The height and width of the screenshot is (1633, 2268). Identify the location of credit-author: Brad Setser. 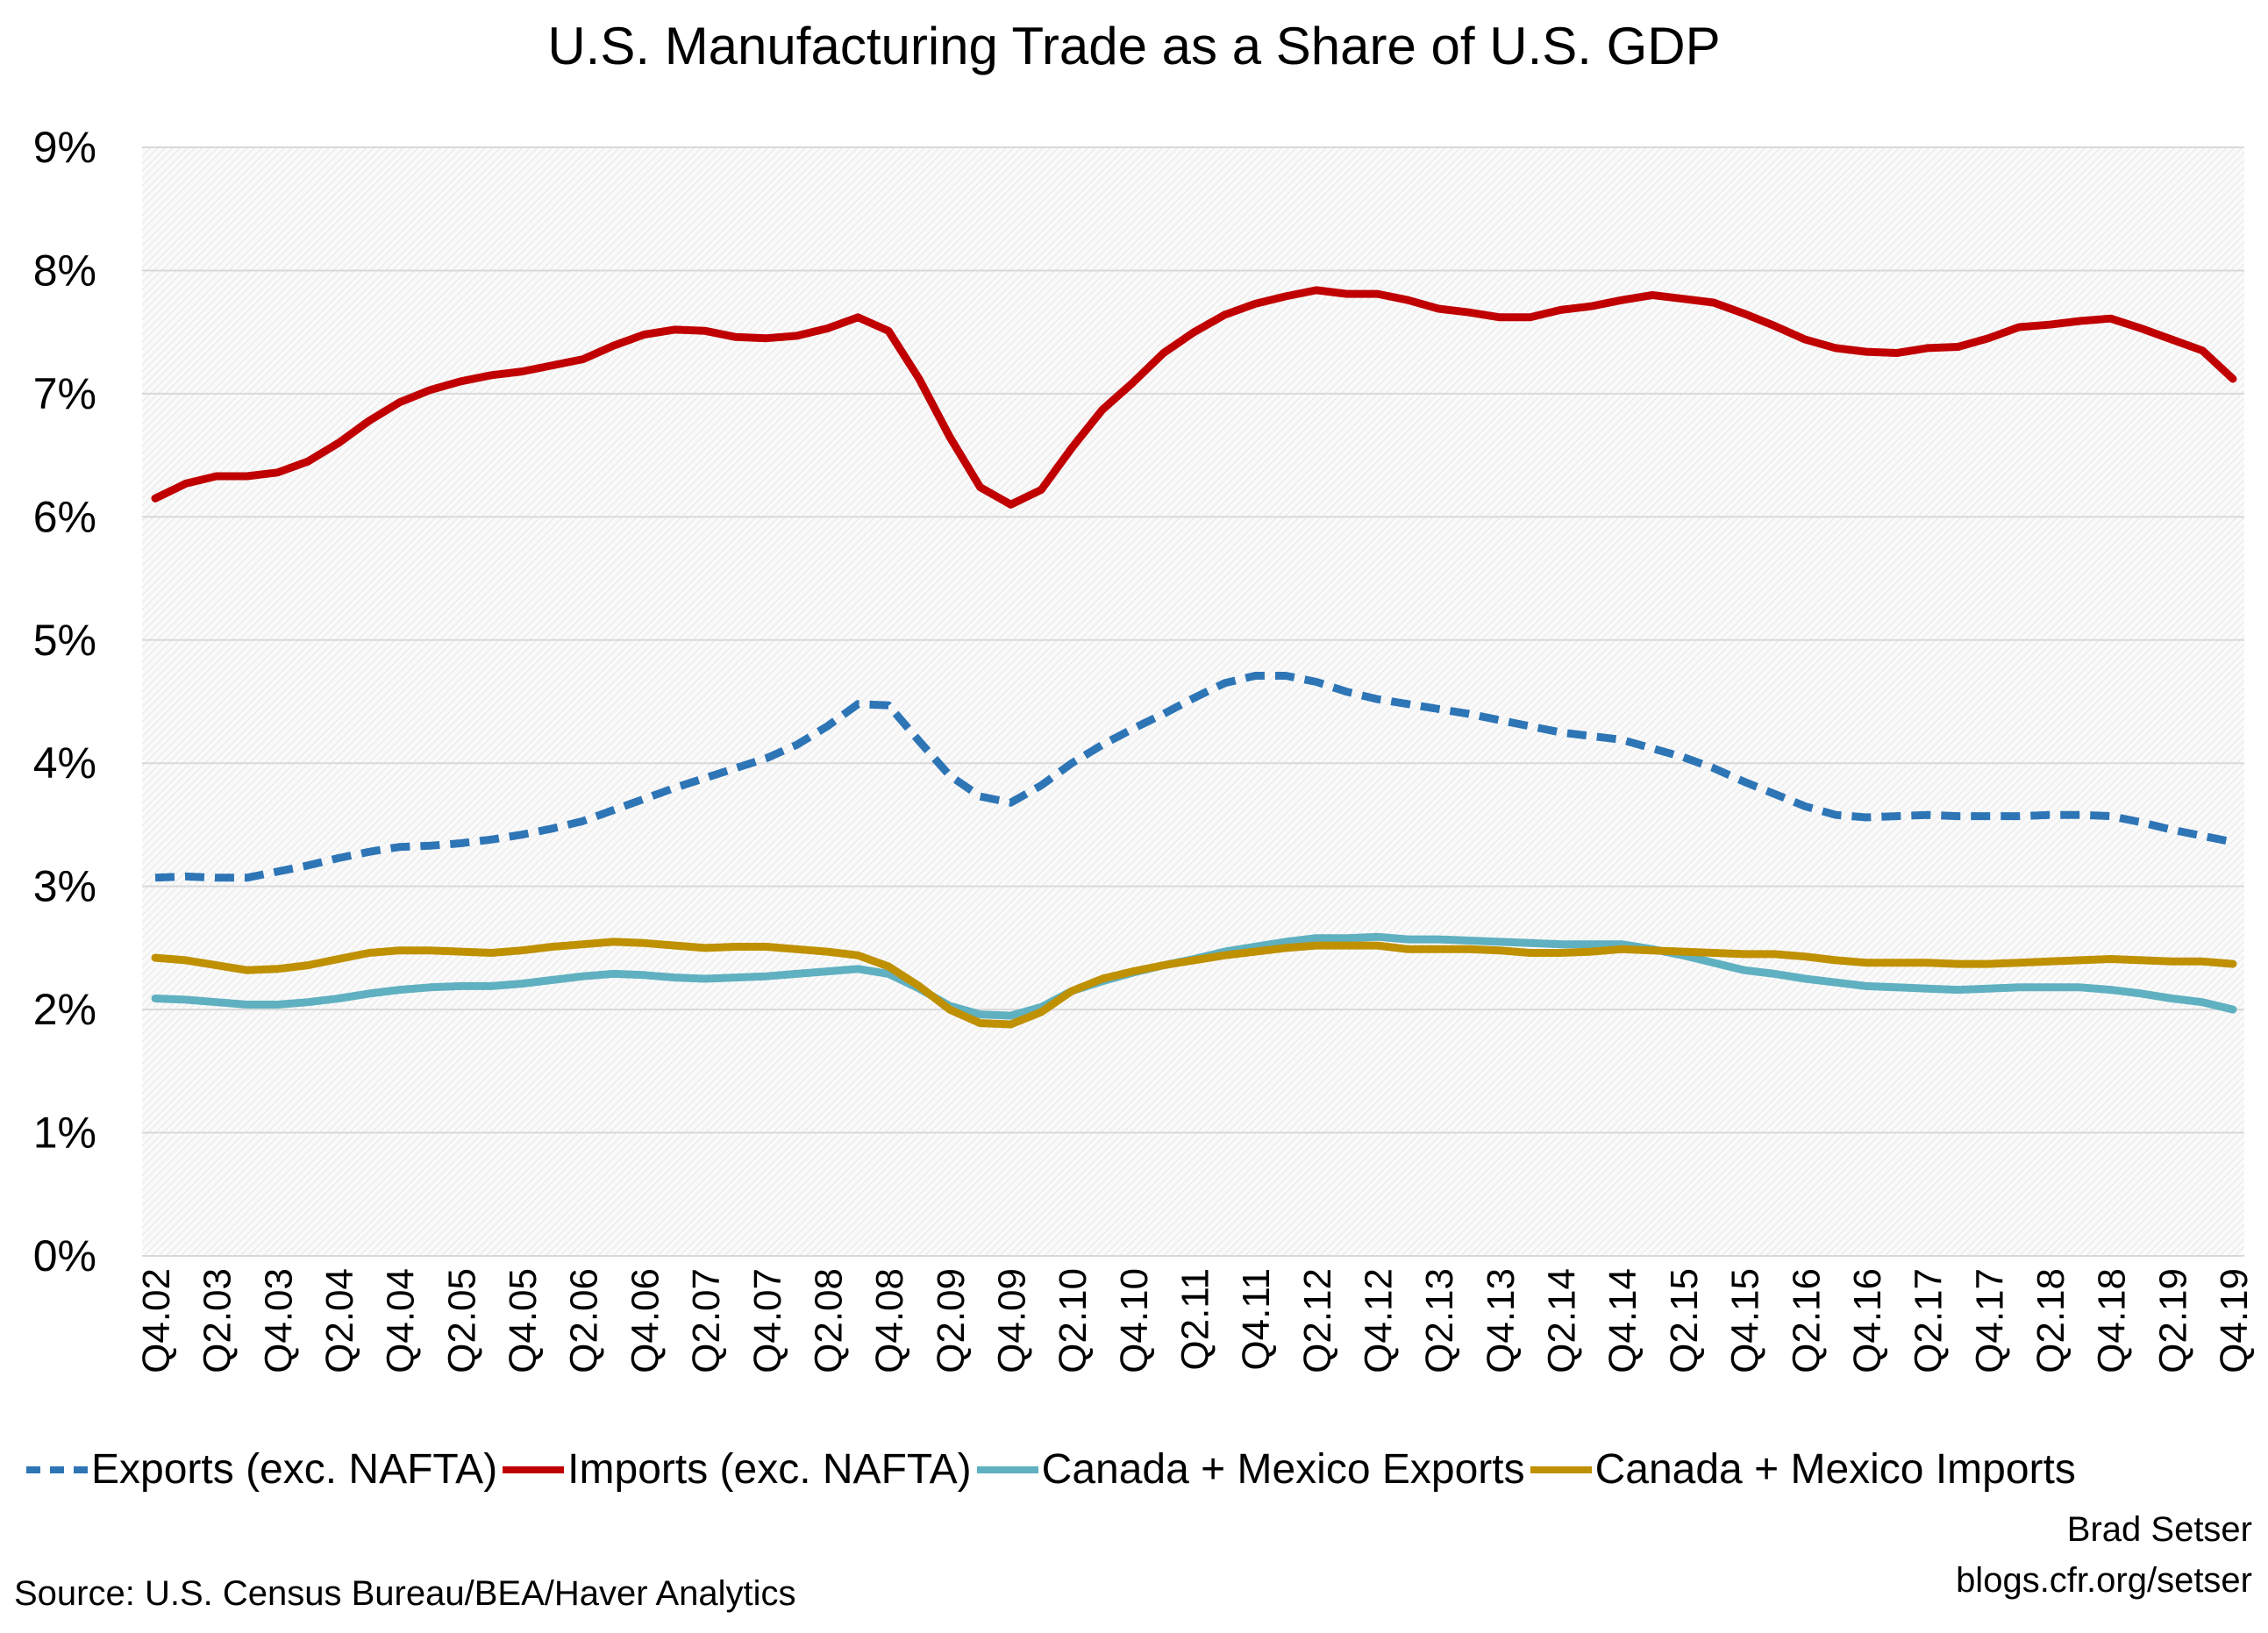
(2159, 1529).